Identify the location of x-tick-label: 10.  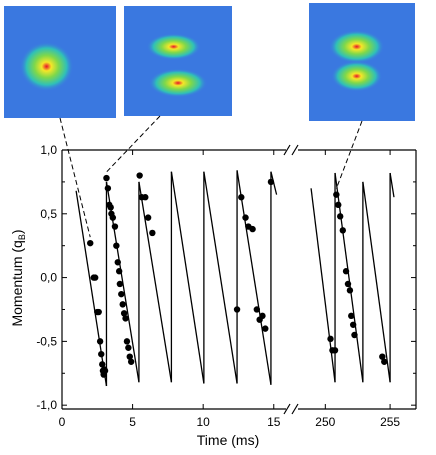
(203, 422).